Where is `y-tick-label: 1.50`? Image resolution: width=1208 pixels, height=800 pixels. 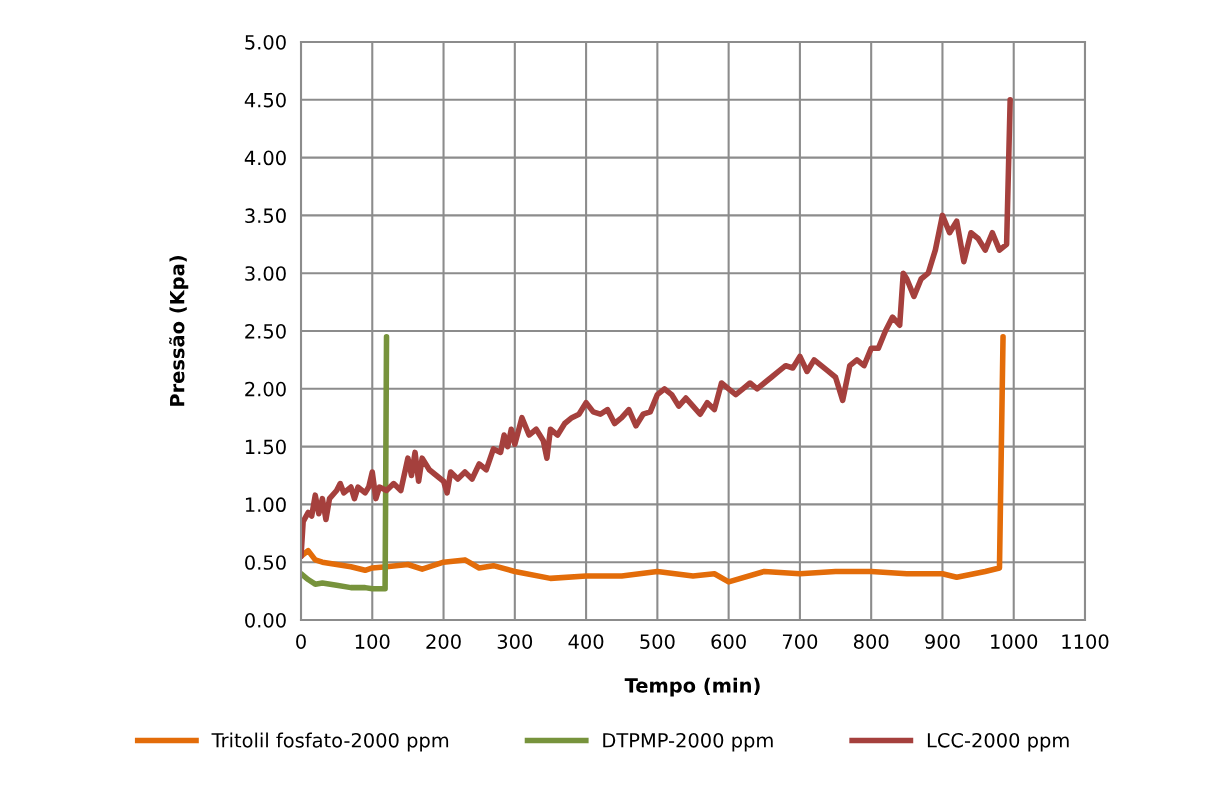
y-tick-label: 1.50 is located at coordinates (265, 447).